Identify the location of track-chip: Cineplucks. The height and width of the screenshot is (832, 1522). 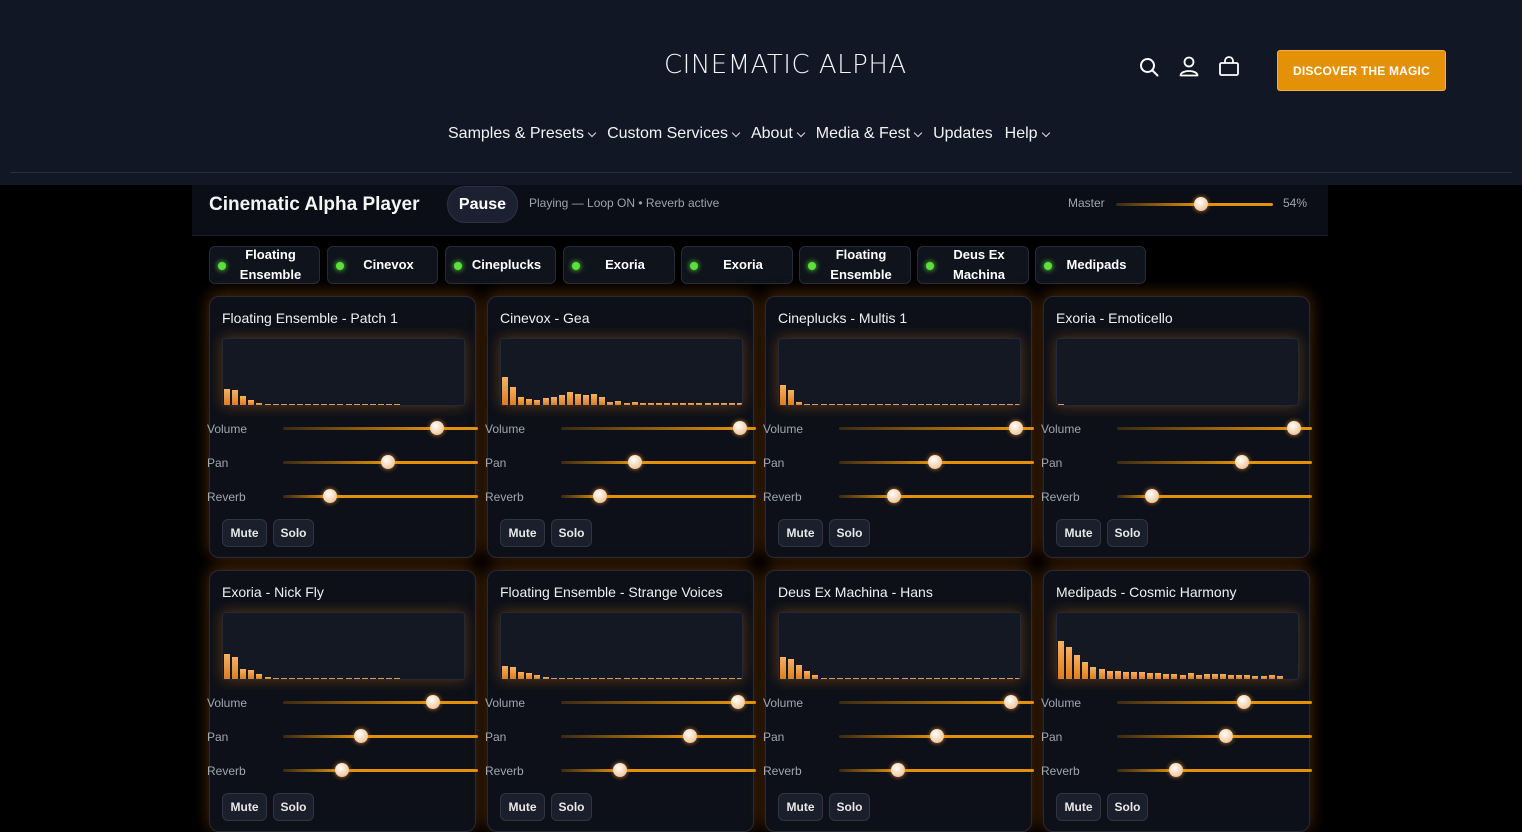
(500, 265).